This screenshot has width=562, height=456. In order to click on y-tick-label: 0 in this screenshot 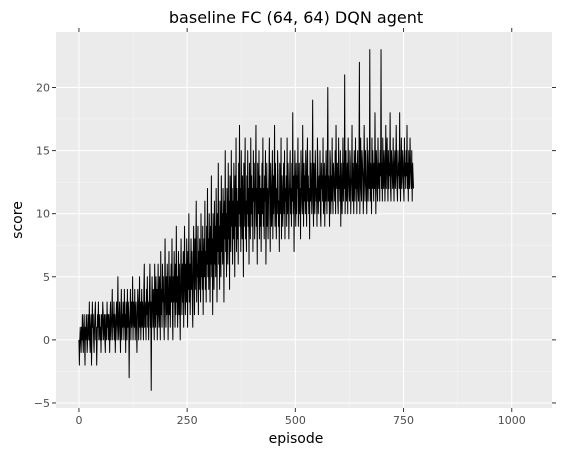, I will do `click(46, 340)`.